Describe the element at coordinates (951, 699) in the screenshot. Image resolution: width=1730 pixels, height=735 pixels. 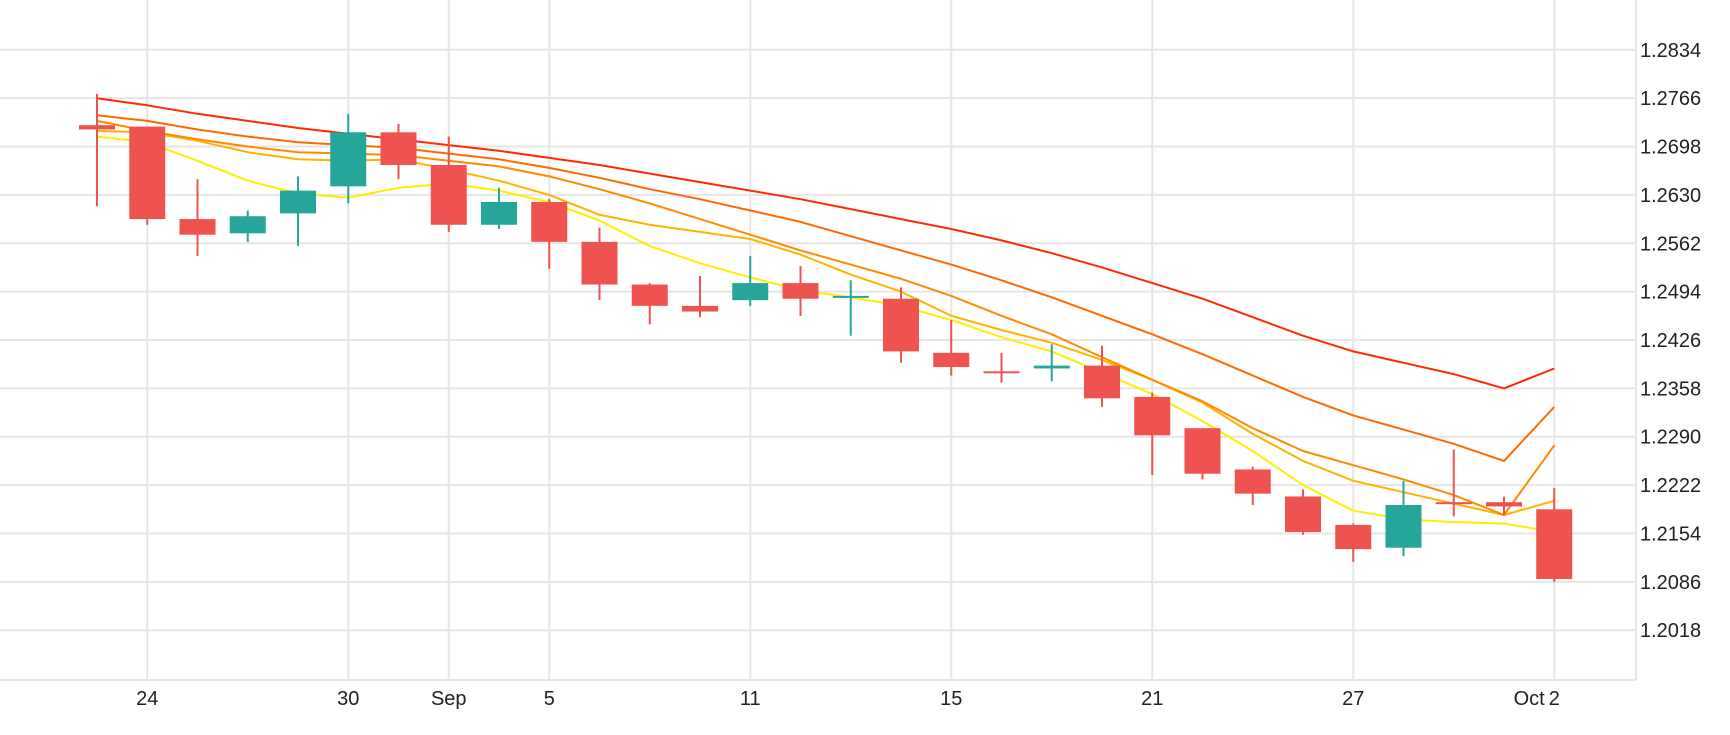
I see `x-tick-label: 15` at that location.